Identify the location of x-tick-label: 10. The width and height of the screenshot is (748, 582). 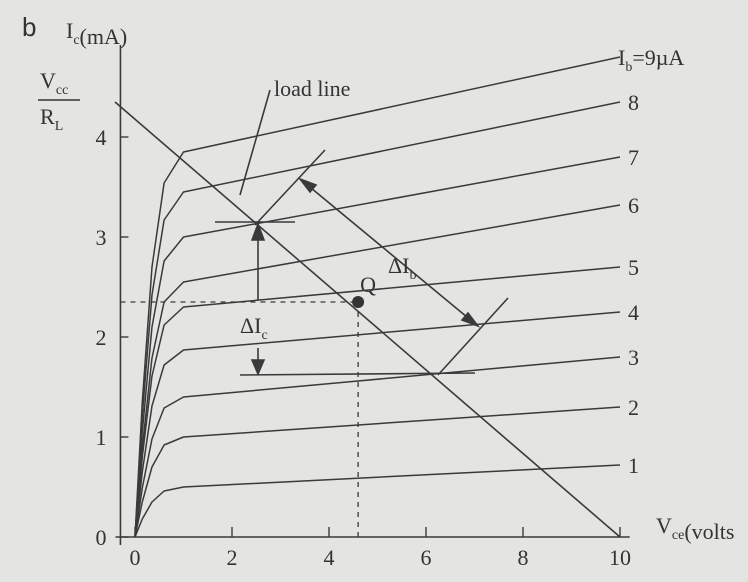
(620, 557).